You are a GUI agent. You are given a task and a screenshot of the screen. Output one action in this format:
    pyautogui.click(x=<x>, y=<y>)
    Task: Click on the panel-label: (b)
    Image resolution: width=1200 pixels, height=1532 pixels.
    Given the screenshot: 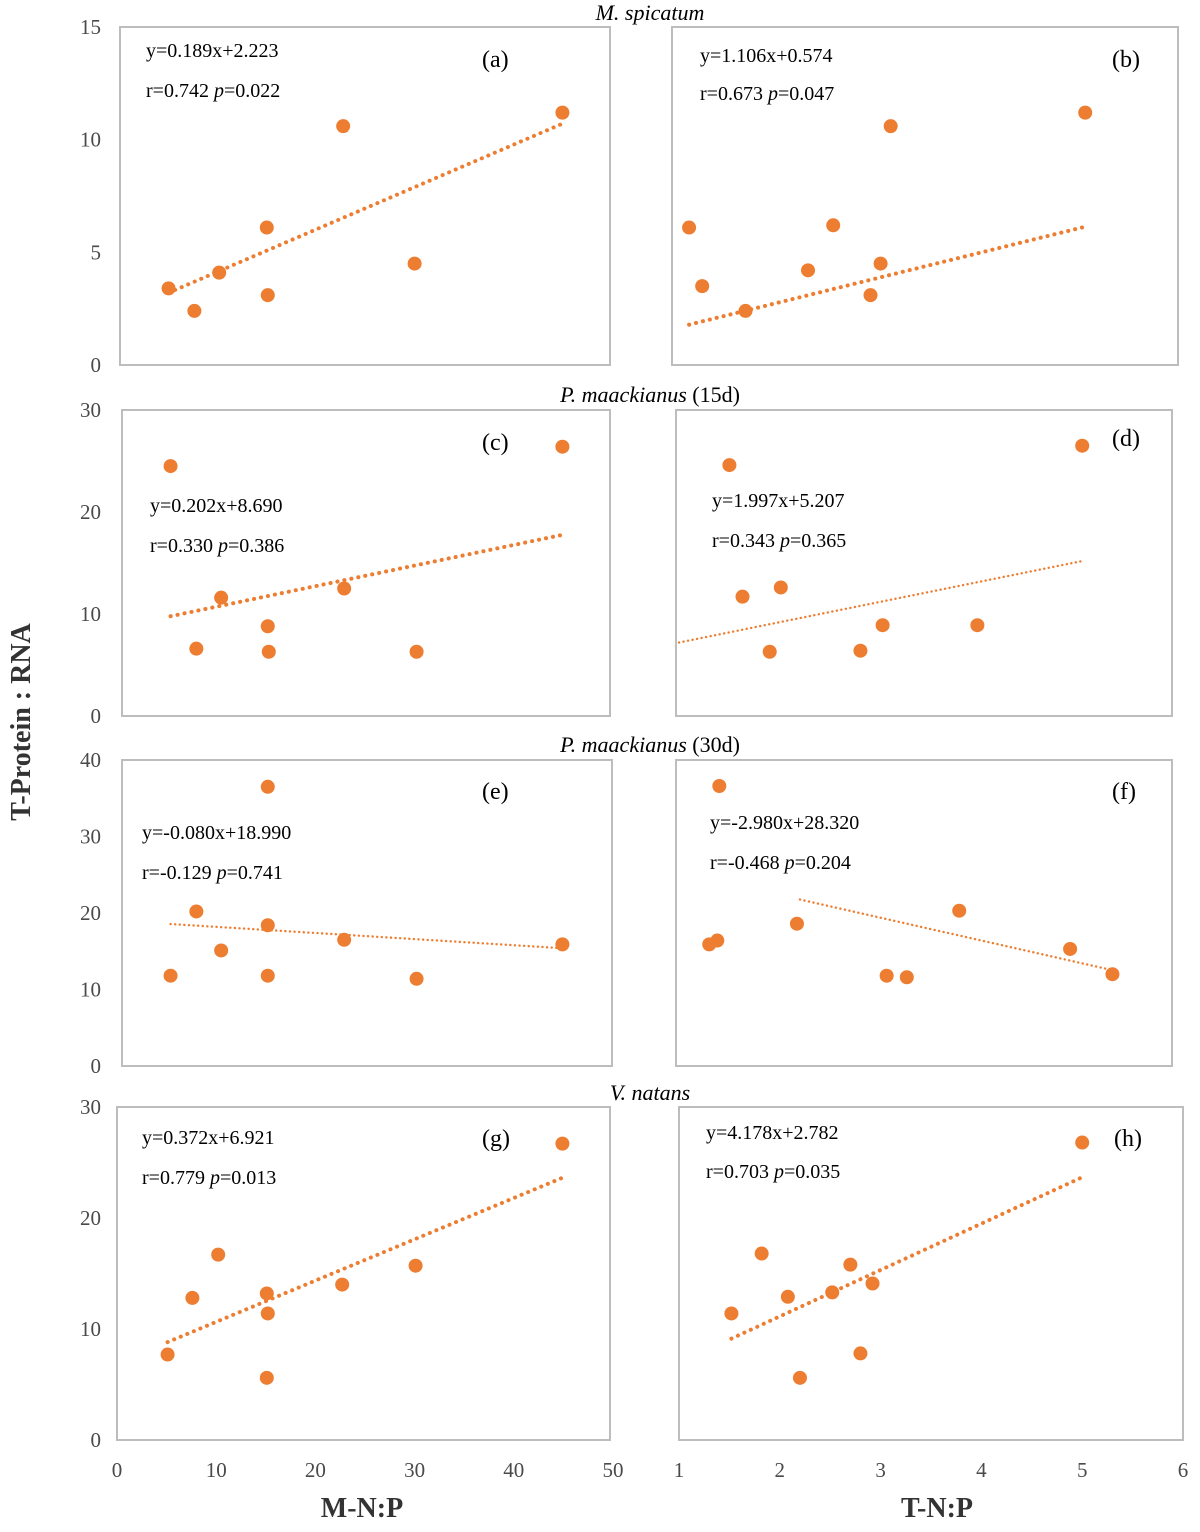 What is the action you would take?
    pyautogui.click(x=1126, y=60)
    